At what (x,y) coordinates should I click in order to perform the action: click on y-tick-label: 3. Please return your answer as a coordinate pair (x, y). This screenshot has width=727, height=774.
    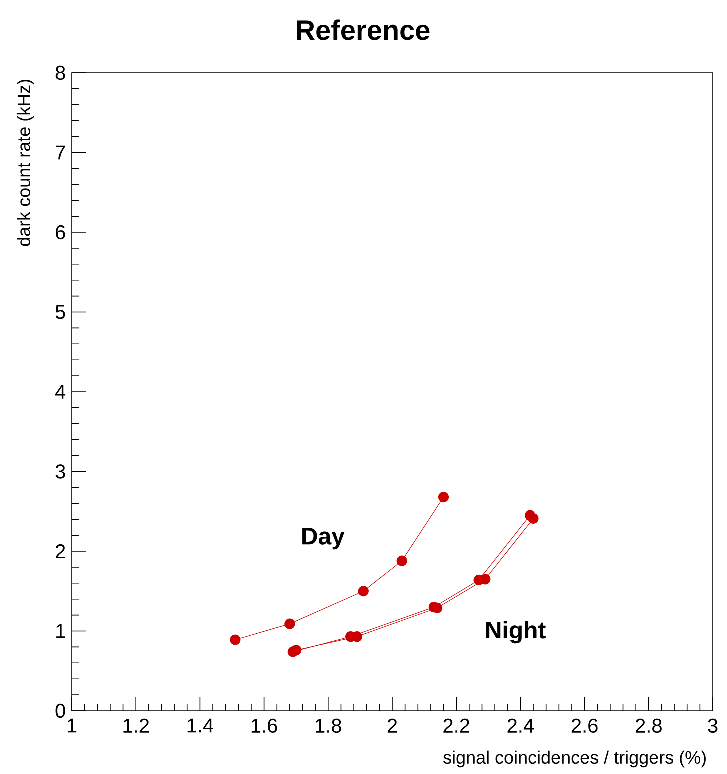
    Looking at the image, I should click on (61, 471).